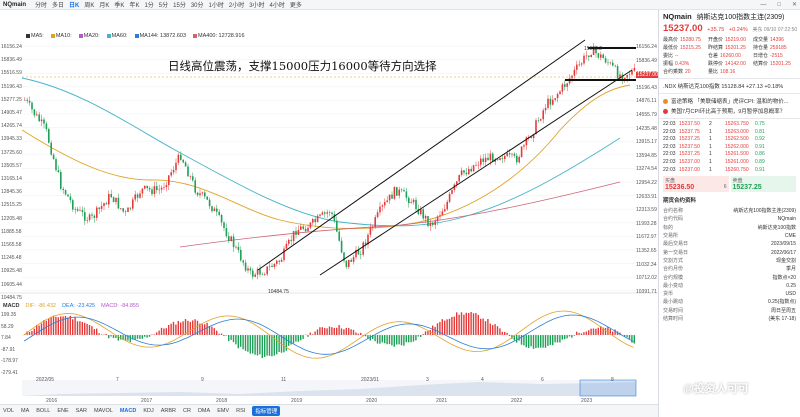  I want to click on period-tab-active: 日K, so click(74, 6).